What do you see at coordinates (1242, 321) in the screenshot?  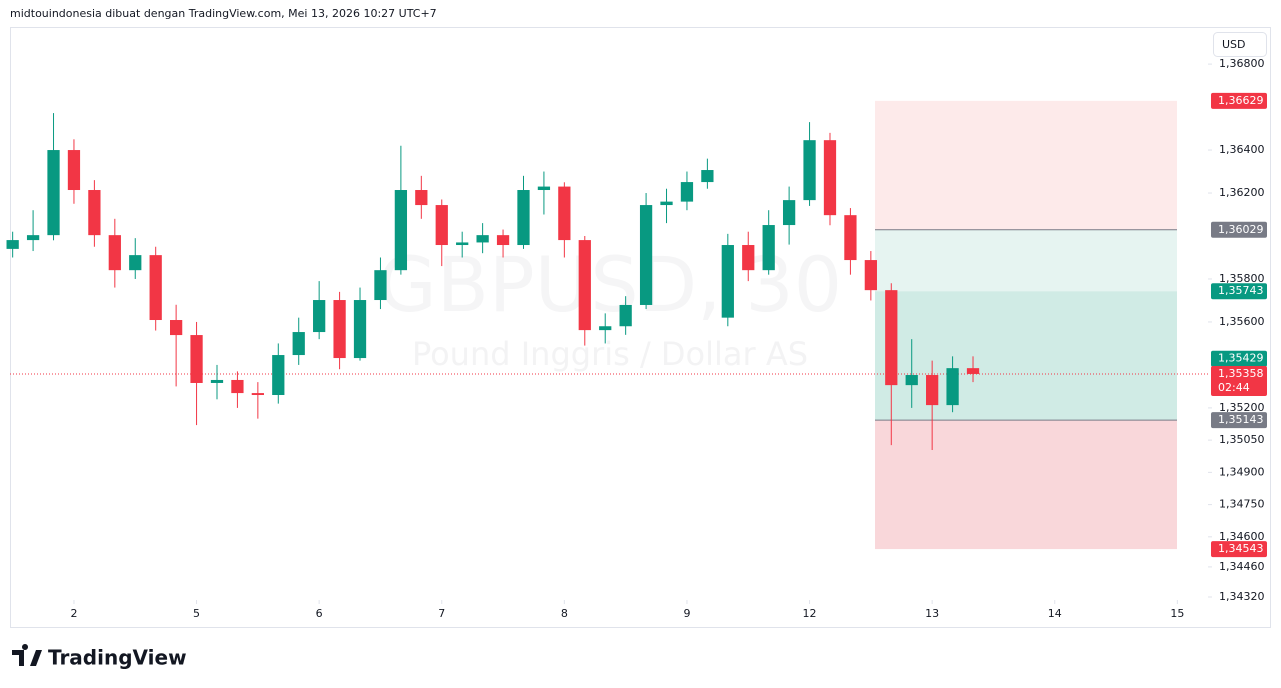 I see `y-tick-label: 1,35600` at bounding box center [1242, 321].